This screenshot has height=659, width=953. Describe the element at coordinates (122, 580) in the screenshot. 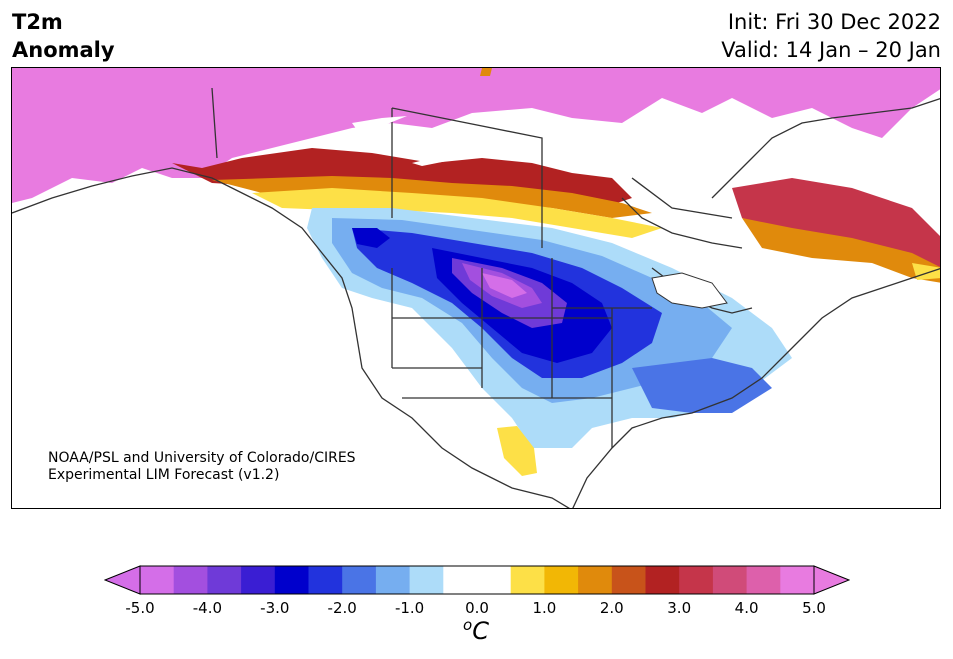

I see `colorbar-under-arrow` at that location.